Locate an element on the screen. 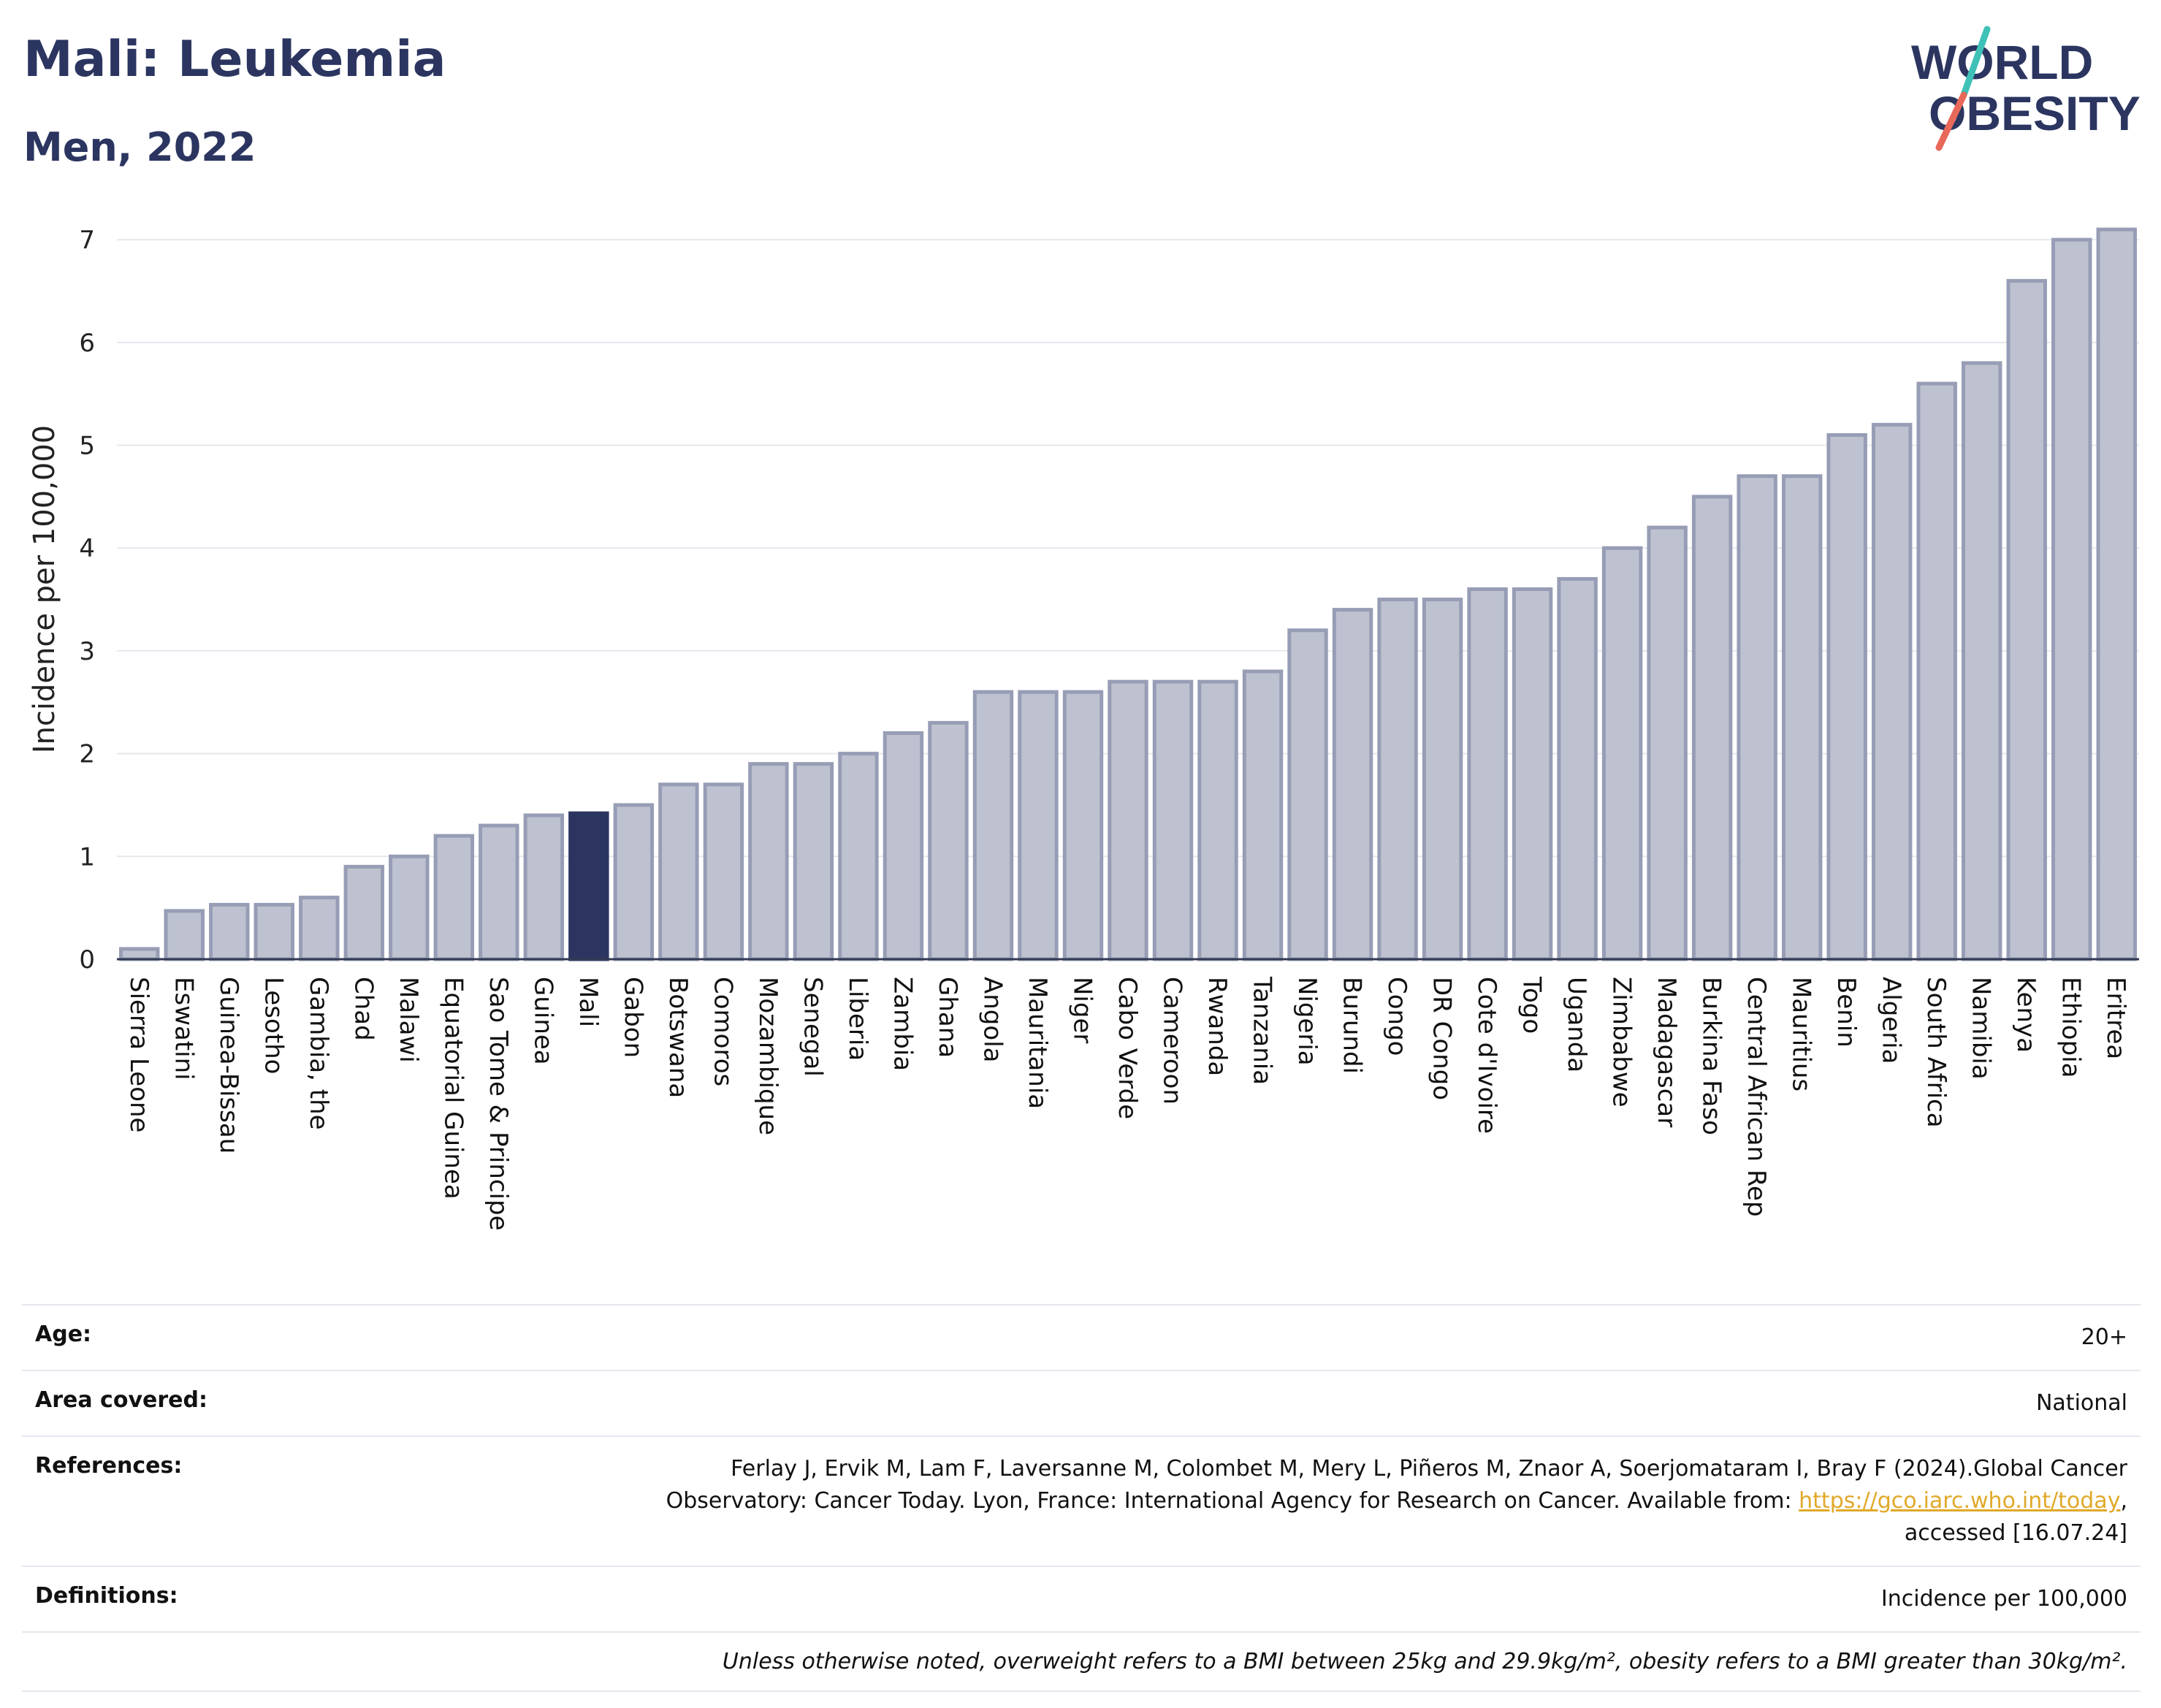 Image resolution: width=2161 pixels, height=1708 pixels. bar-gambia-the is located at coordinates (319, 928).